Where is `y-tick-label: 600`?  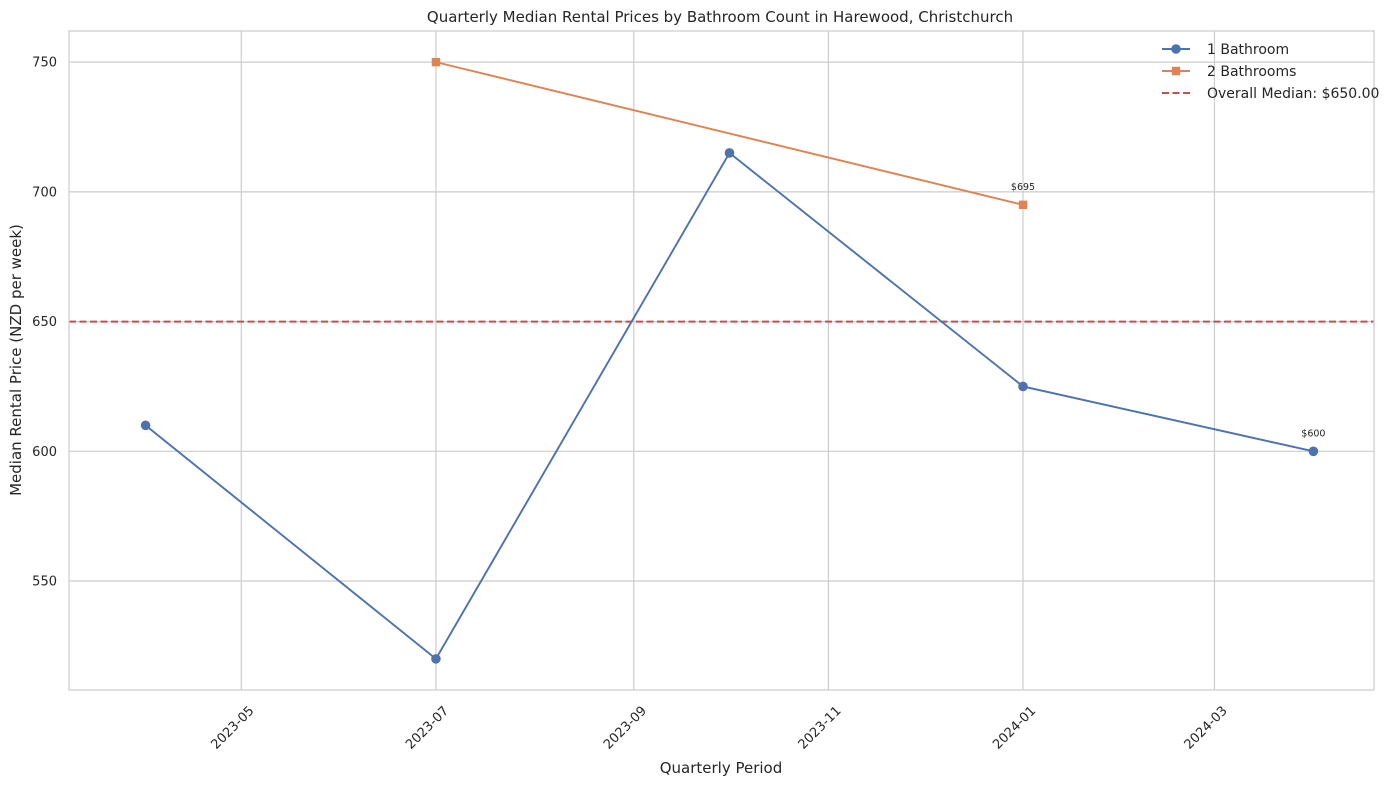
y-tick-label: 600 is located at coordinates (44, 452).